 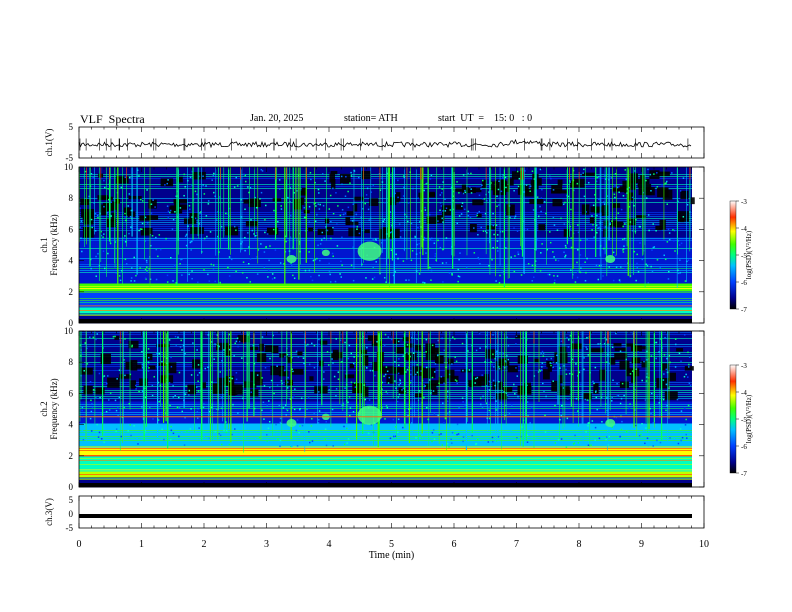 I want to click on x-tick-label: 8, so click(x=579, y=544).